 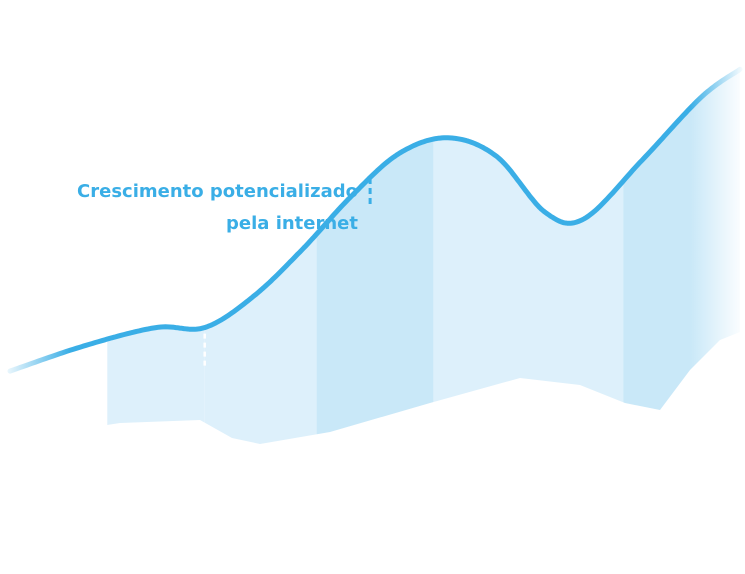 I want to click on left-fade, so click(x=35, y=270).